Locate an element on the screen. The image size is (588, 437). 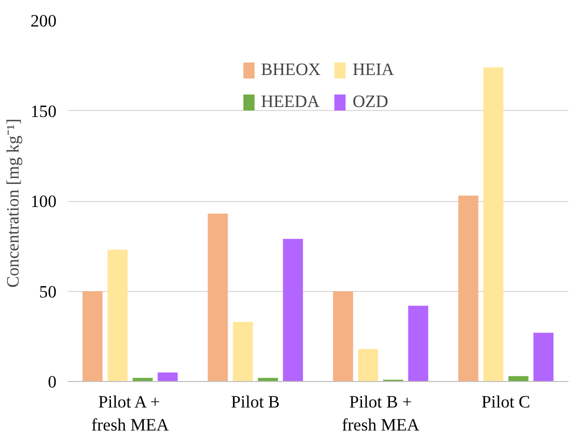
y-tick-label: 100 is located at coordinates (43, 201).